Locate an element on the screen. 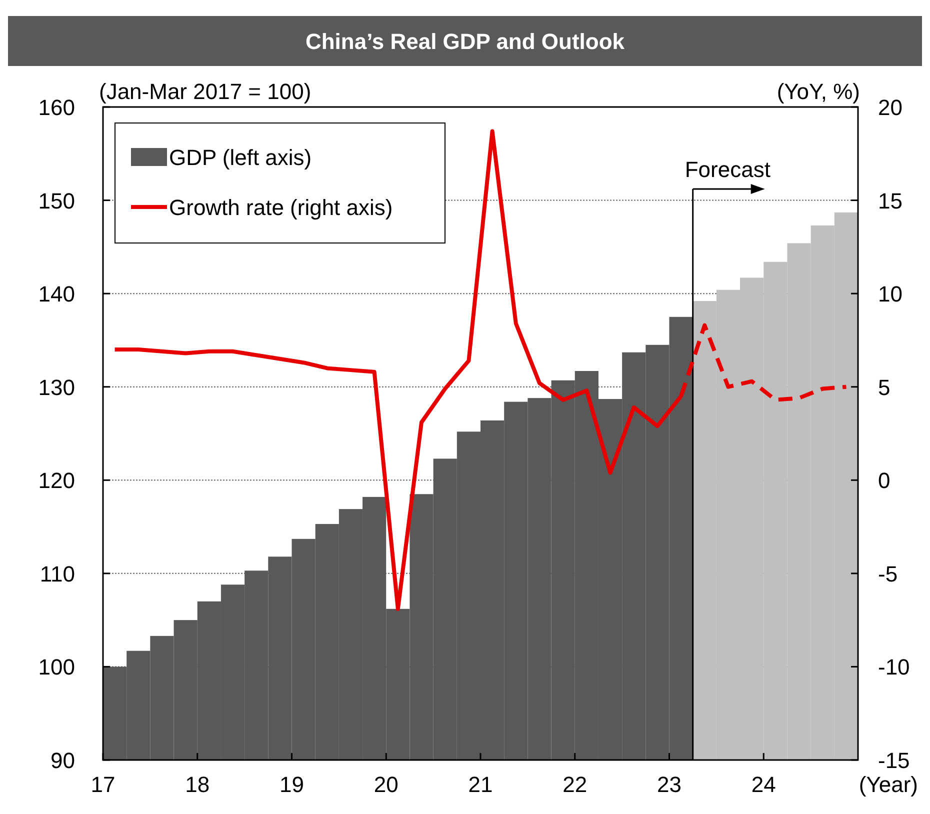 Image resolution: width=930 pixels, height=814 pixels. y2-tick-label: 15 is located at coordinates (890, 201).